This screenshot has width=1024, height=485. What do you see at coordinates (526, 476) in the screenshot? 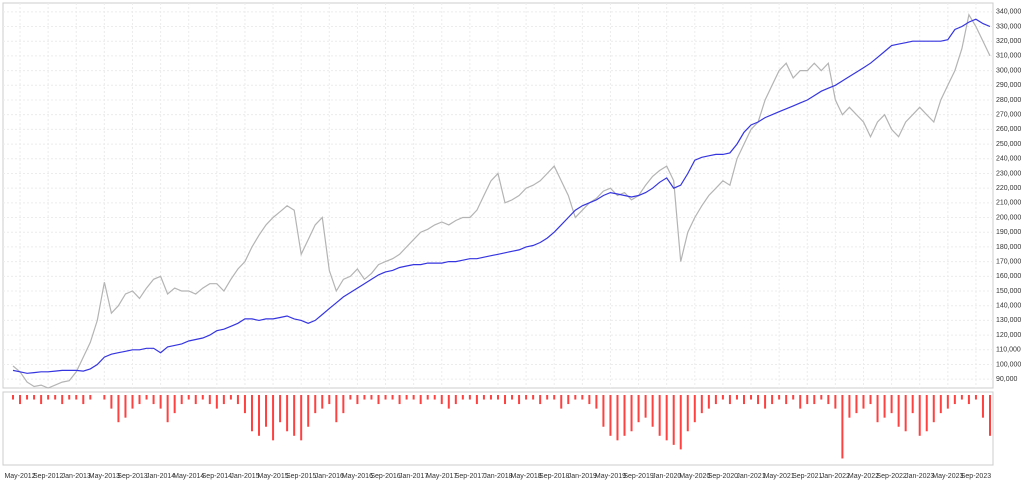
I see `x-tick-label: May-2018` at bounding box center [526, 476].